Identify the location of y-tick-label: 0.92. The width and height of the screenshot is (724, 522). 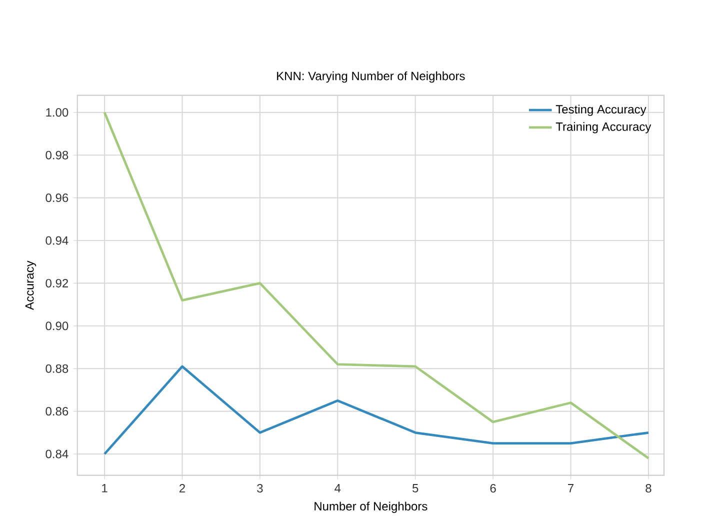
(57, 283).